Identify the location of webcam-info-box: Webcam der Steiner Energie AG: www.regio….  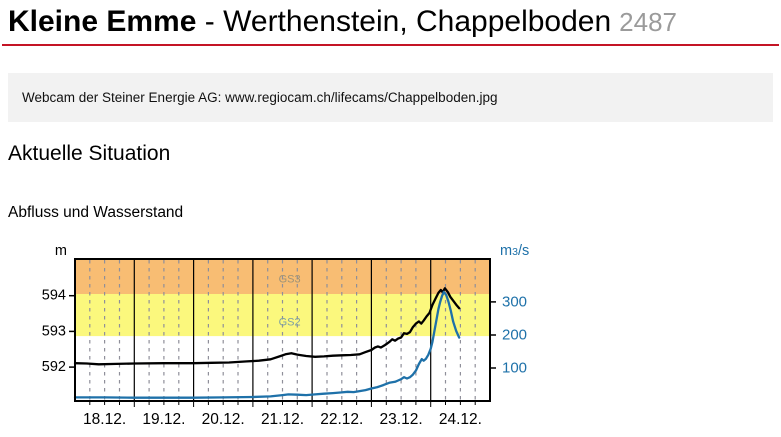
(390, 97).